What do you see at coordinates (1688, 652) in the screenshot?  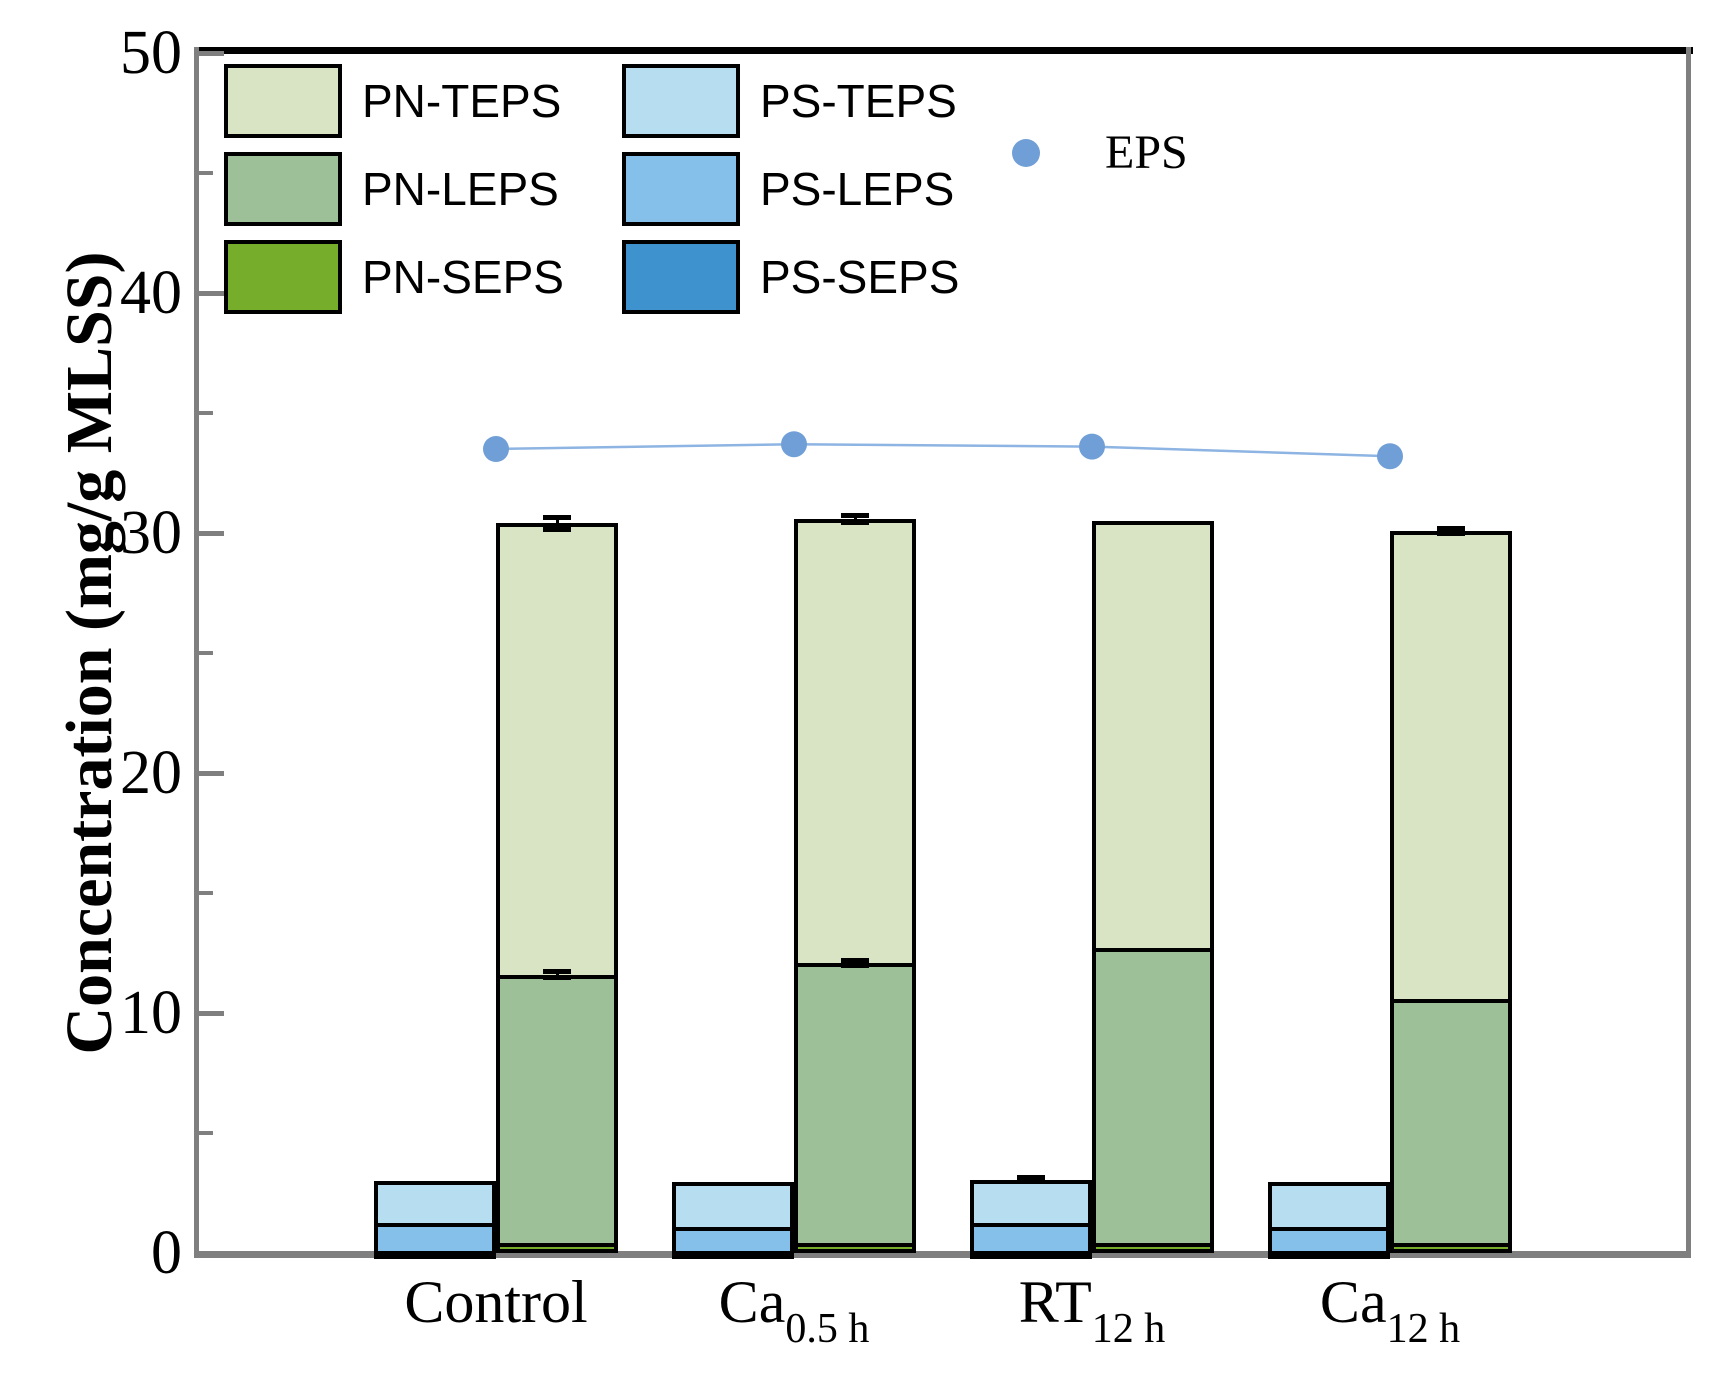 I see `plot-frame-right` at bounding box center [1688, 652].